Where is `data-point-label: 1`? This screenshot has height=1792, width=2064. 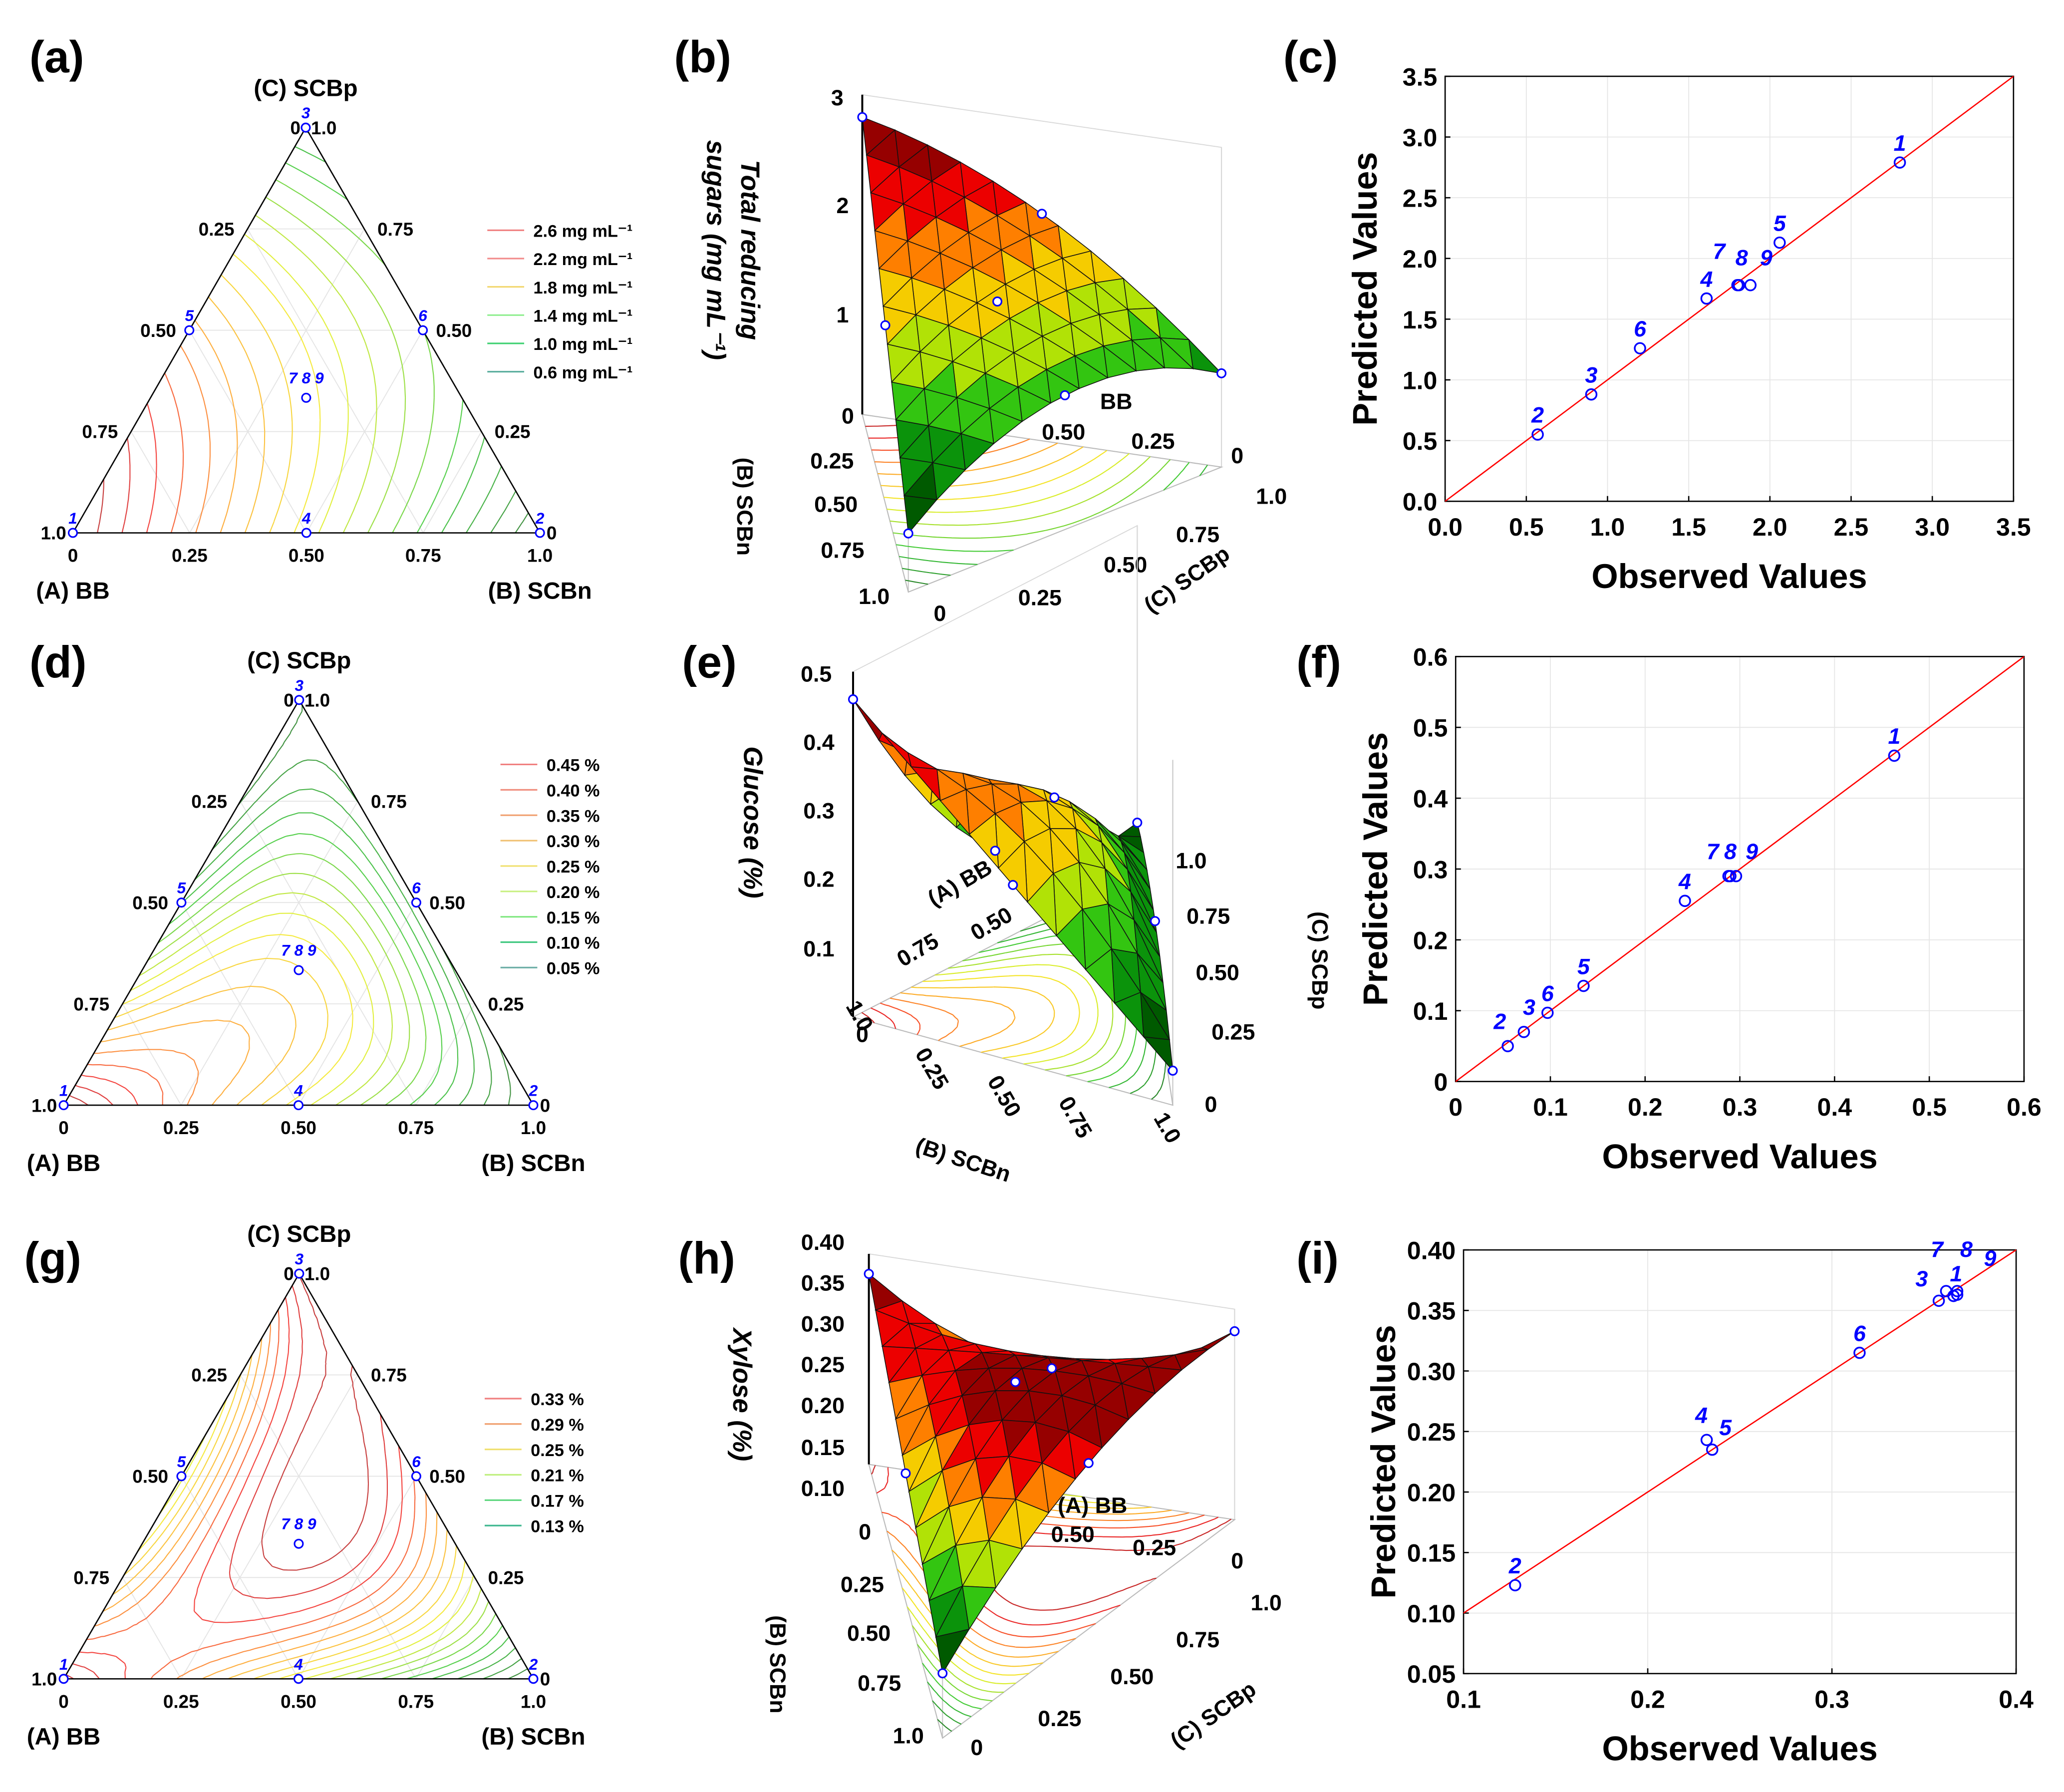 data-point-label: 1 is located at coordinates (1900, 143).